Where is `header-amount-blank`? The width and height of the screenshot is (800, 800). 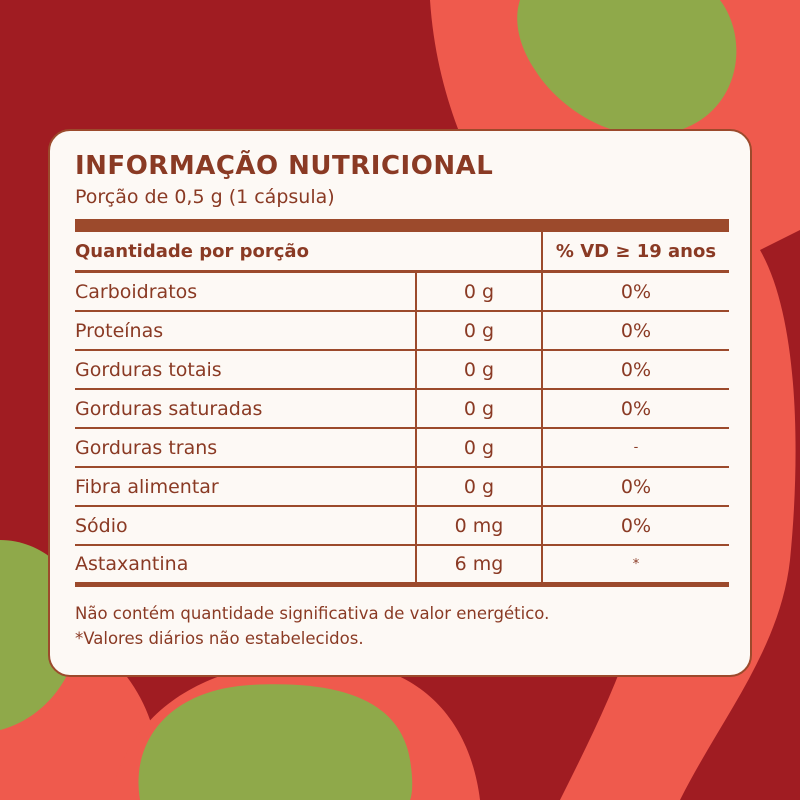
header-amount-blank is located at coordinates (478, 251).